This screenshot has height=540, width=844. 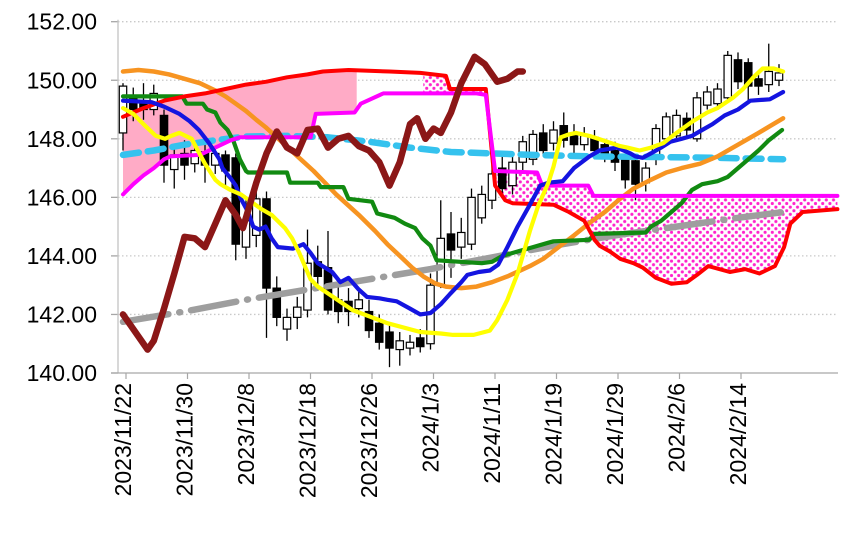 What do you see at coordinates (492, 433) in the screenshot?
I see `x-axis-tick-label: 2024/1/11` at bounding box center [492, 433].